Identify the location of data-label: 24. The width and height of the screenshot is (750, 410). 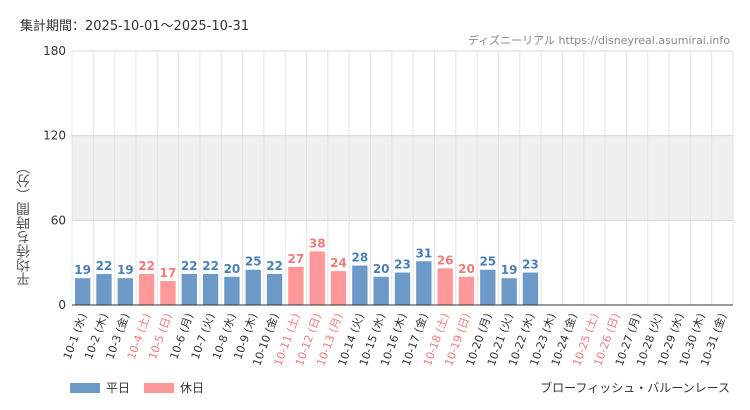
(338, 263).